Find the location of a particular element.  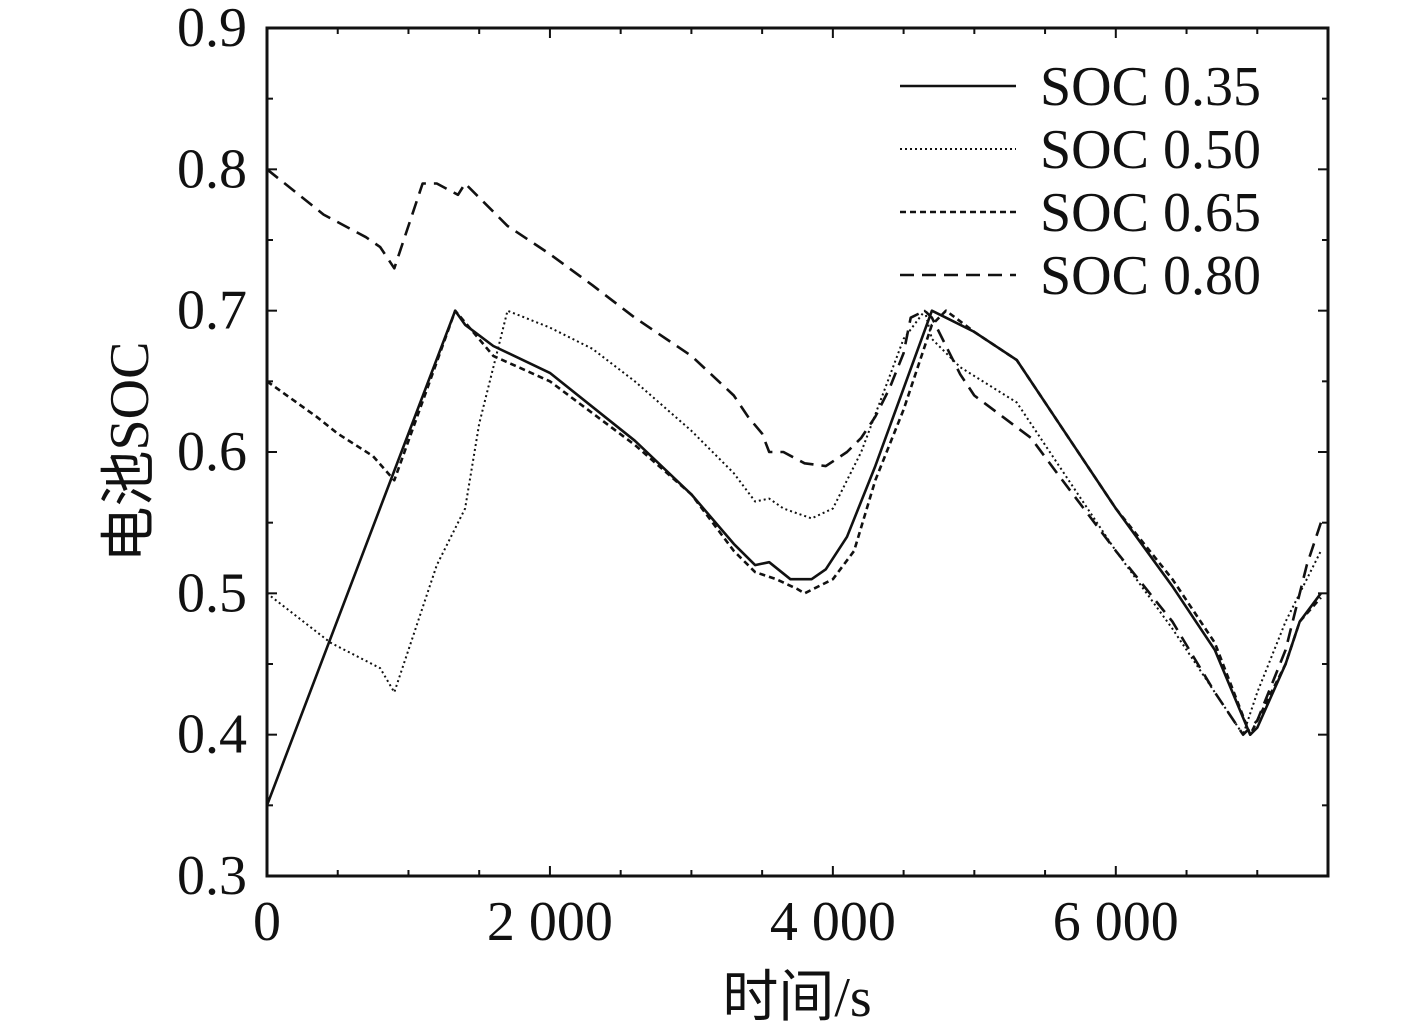

x-axis-title: 时间/s is located at coordinates (796, 998).